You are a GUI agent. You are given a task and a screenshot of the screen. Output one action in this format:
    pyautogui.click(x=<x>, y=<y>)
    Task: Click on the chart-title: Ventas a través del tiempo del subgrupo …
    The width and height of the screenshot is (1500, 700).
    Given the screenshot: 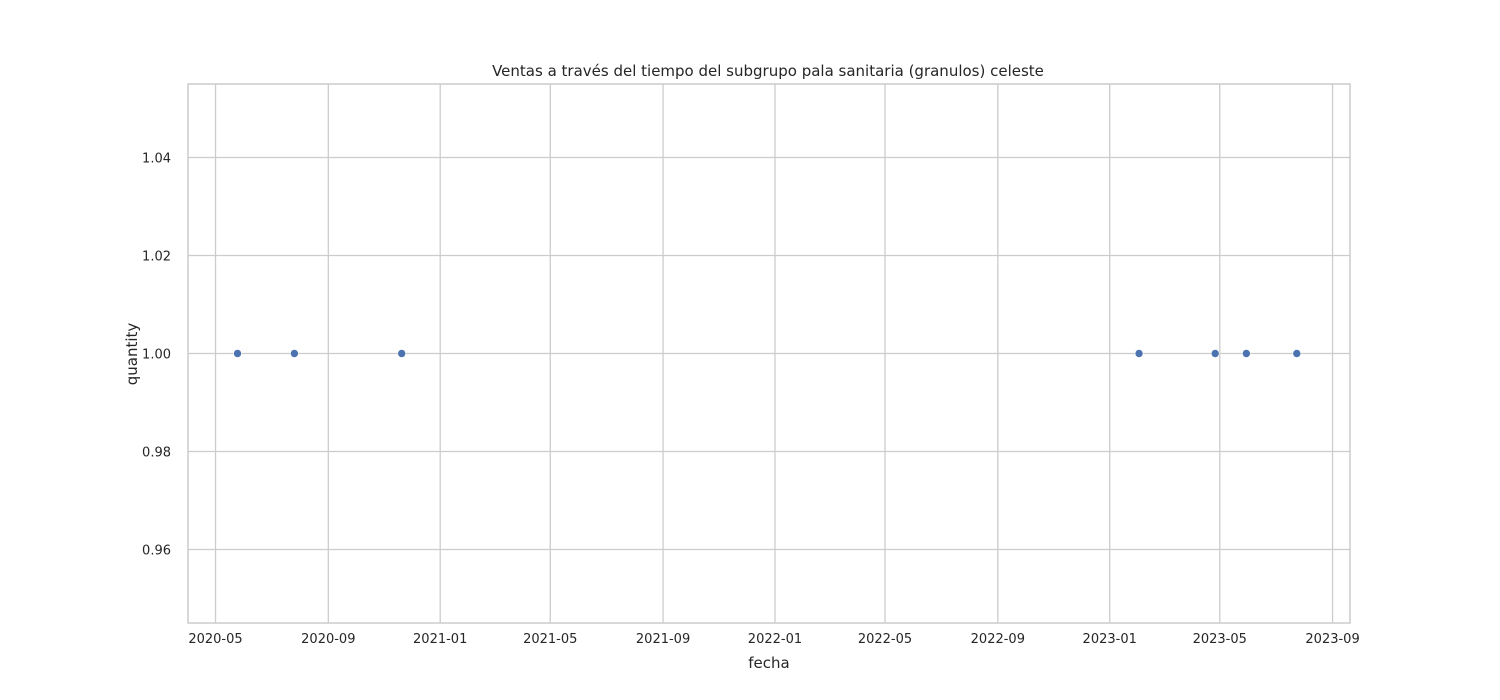 What is the action you would take?
    pyautogui.click(x=768, y=71)
    